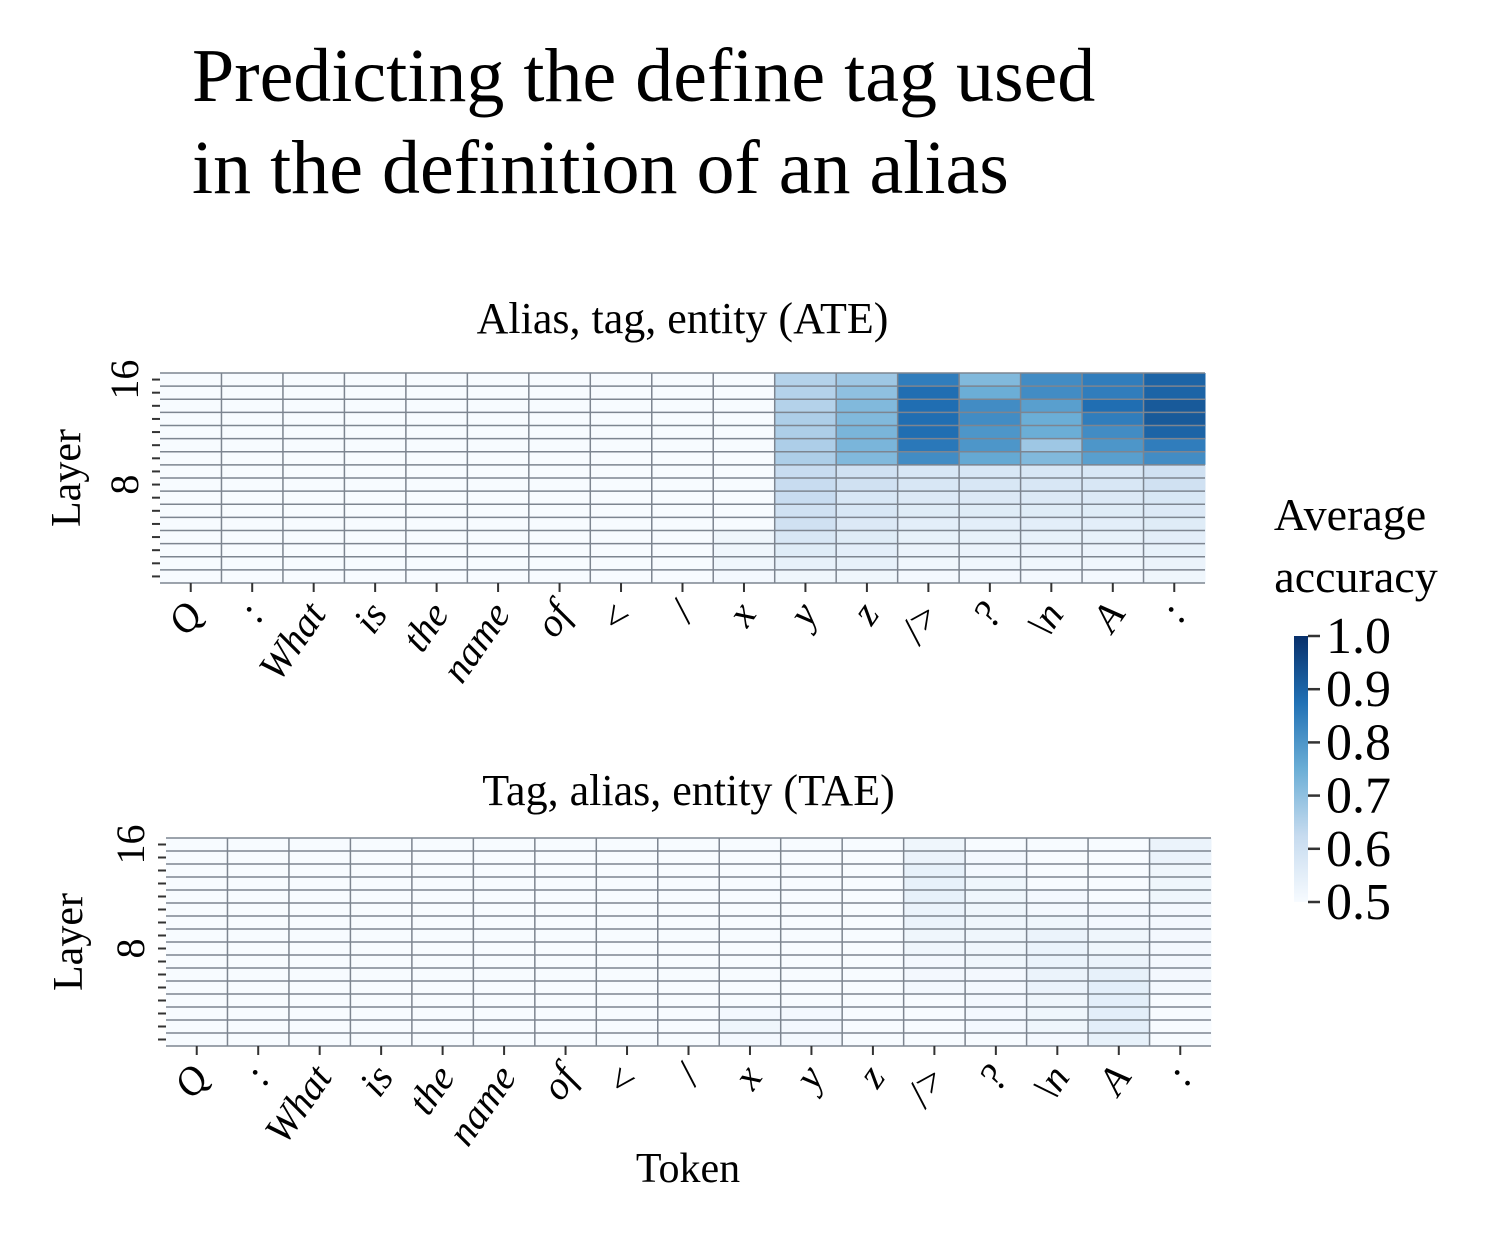 Image resolution: width=1488 pixels, height=1236 pixels. I want to click on colorbar-label-line-1: Average, so click(1350, 514).